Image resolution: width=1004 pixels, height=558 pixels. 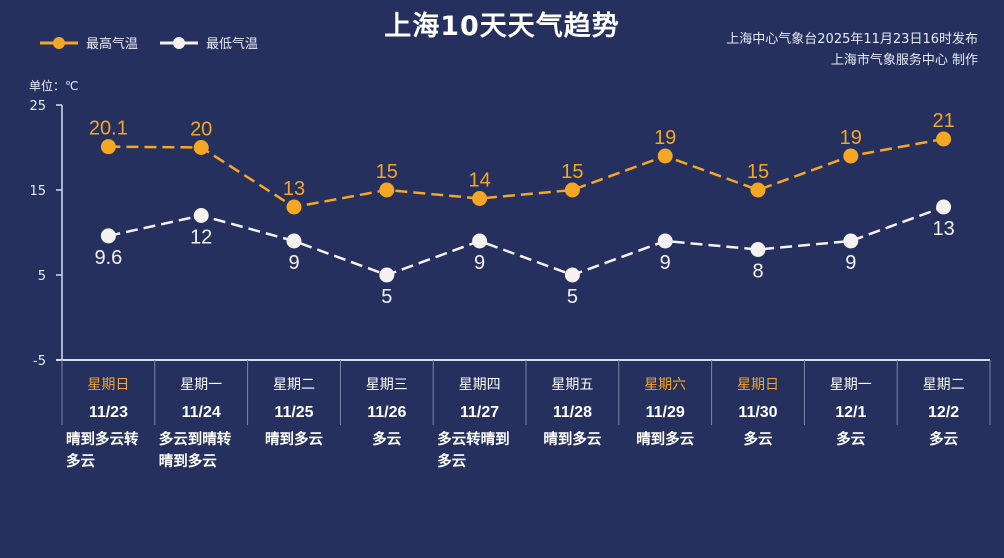 I want to click on y-tick-label: 25, so click(x=37, y=106).